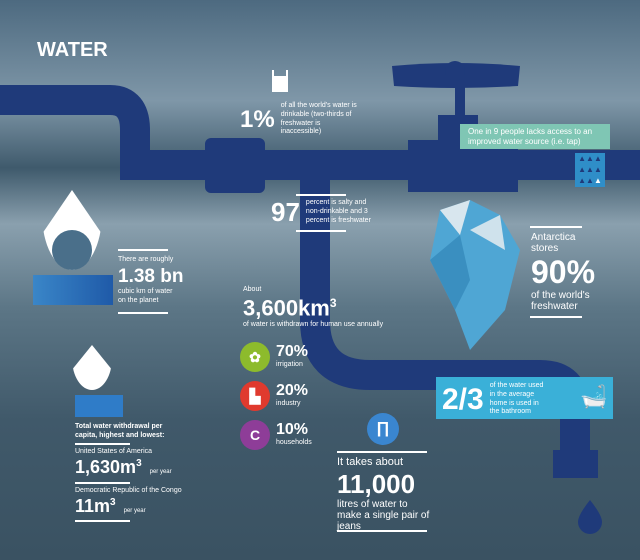 The width and height of the screenshot is (640, 560). Describe the element at coordinates (590, 517) in the screenshot. I see `water-drop-icon` at that location.